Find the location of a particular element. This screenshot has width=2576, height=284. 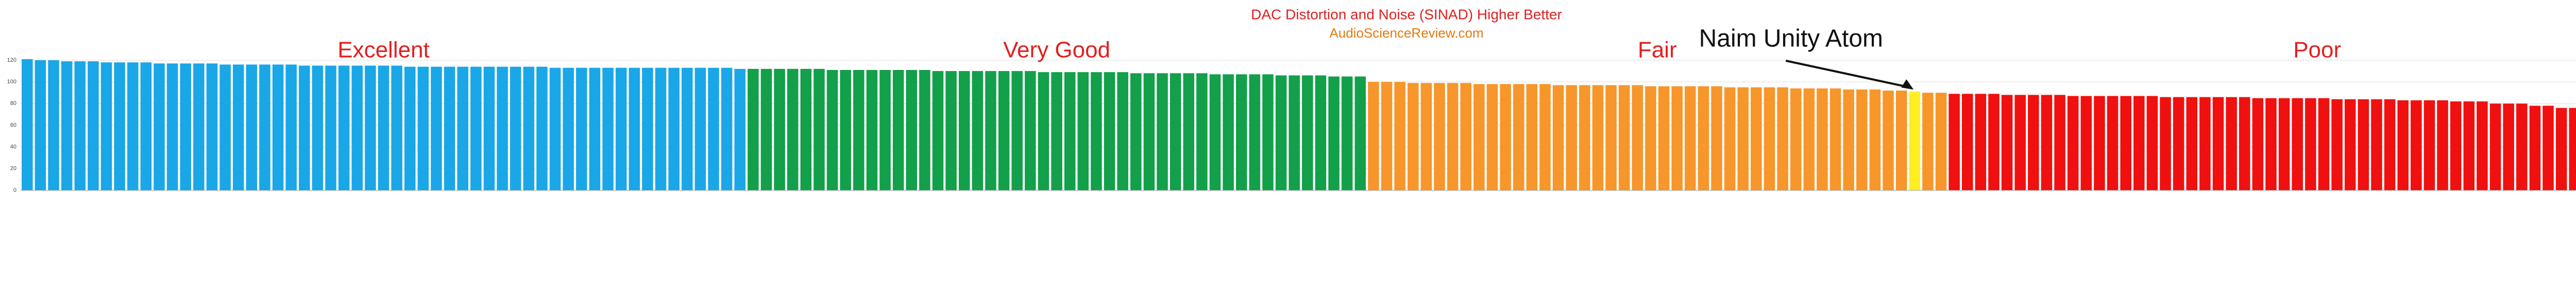

y-tick-label: 100 is located at coordinates (11, 82).